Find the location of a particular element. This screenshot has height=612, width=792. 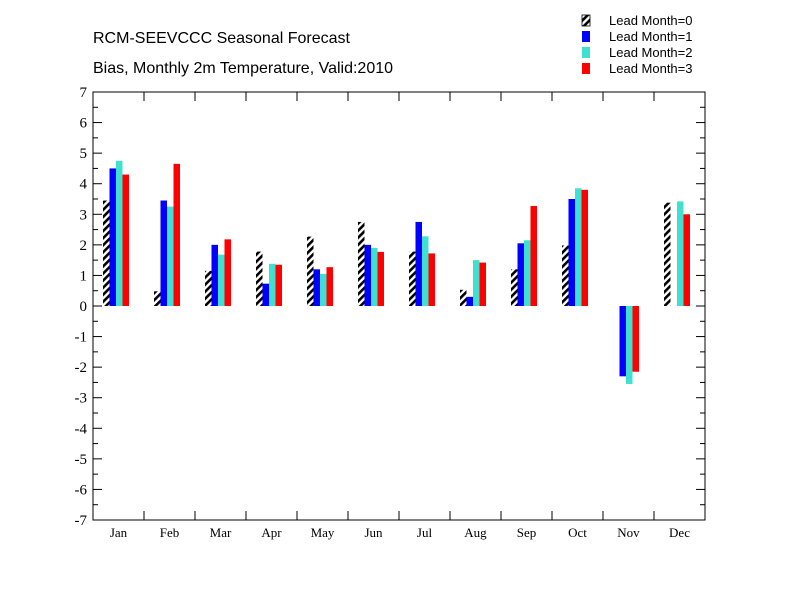

bar-3-feb is located at coordinates (176, 234).